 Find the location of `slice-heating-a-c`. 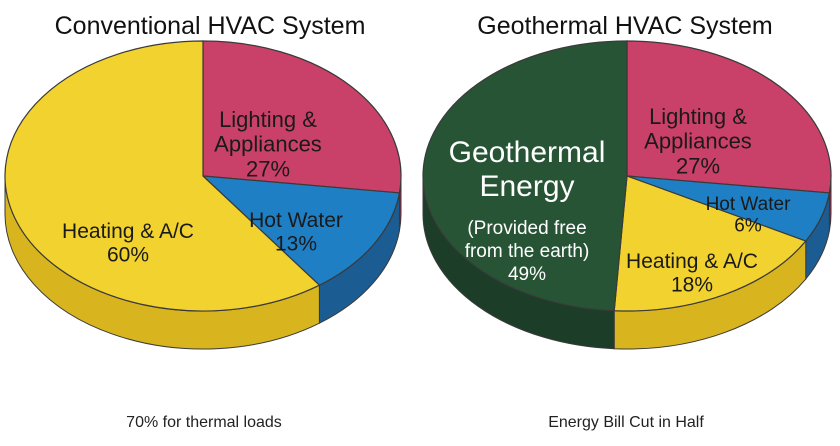

slice-heating-a-c is located at coordinates (710, 243).